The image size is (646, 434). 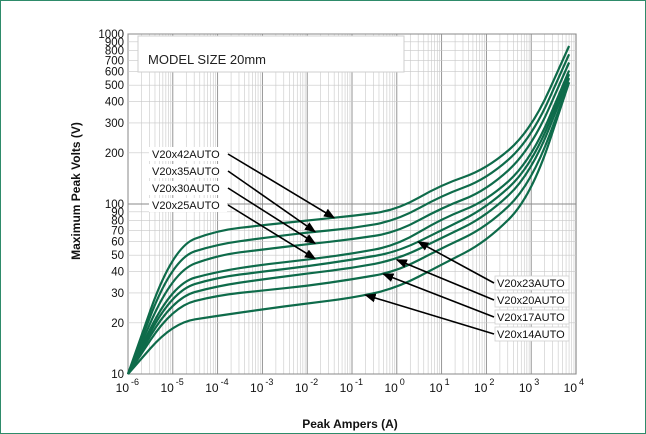 What do you see at coordinates (114, 124) in the screenshot?
I see `y-tick-label: 300` at bounding box center [114, 124].